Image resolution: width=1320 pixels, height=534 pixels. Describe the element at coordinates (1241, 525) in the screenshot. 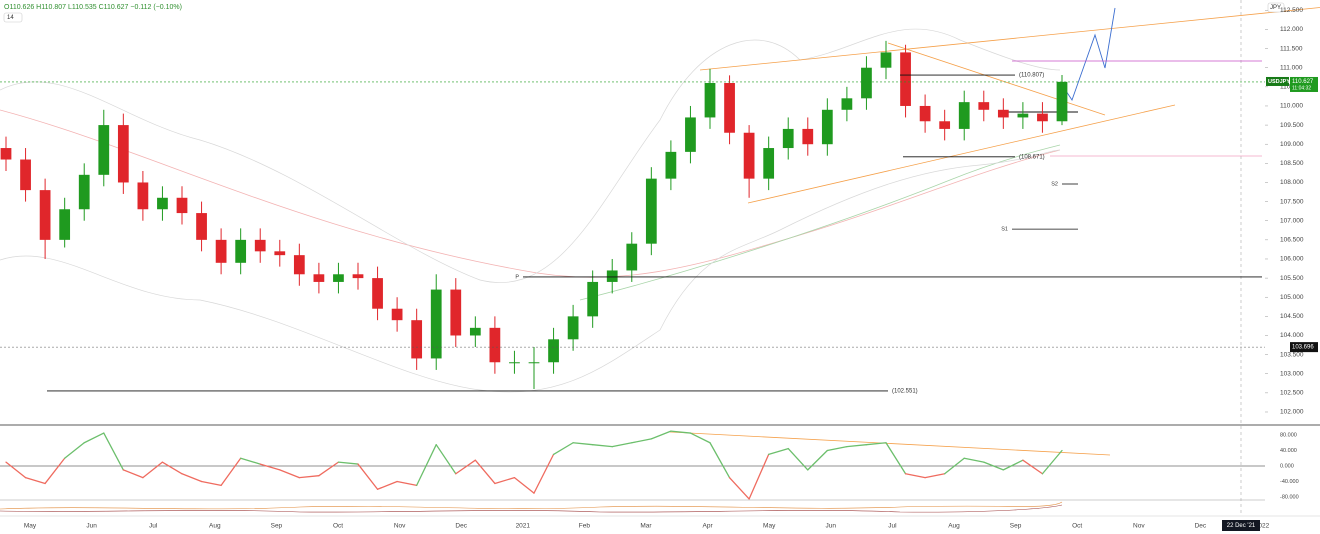

I see `cursor-tag` at that location.